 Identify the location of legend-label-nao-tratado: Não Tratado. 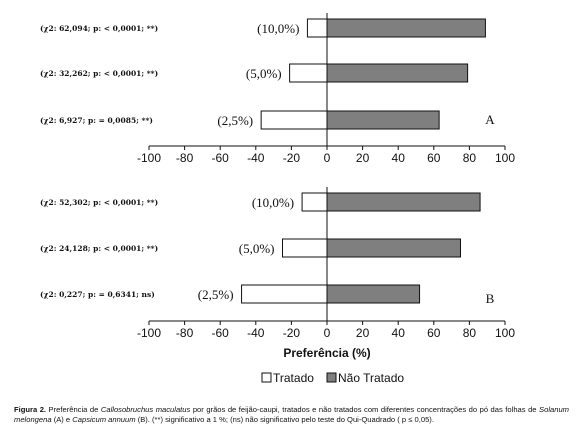
(371, 378).